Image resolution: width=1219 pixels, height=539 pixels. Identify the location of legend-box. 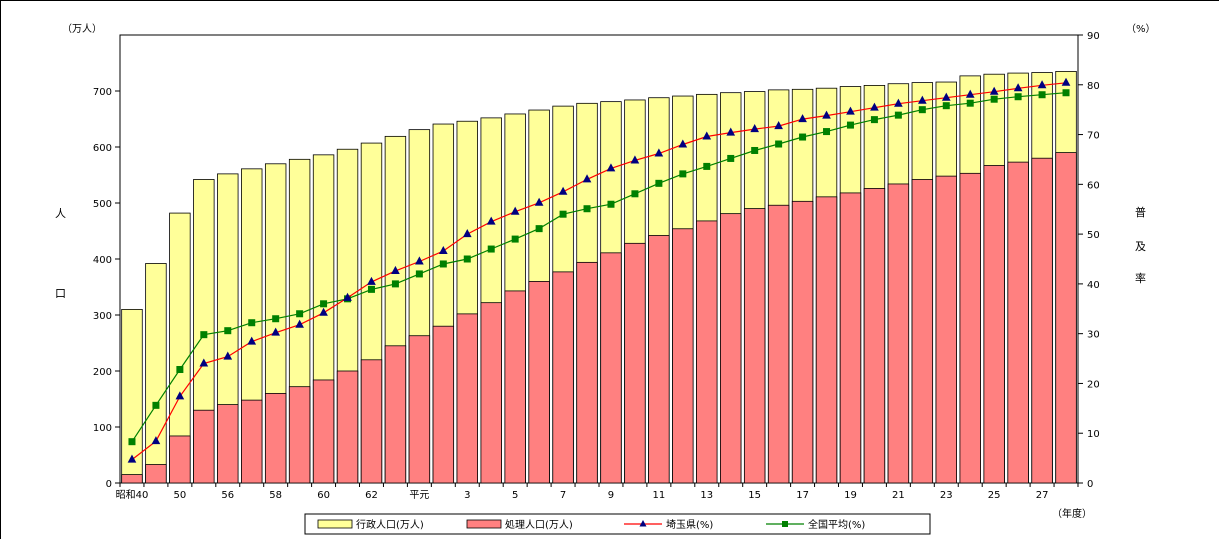
(617, 524).